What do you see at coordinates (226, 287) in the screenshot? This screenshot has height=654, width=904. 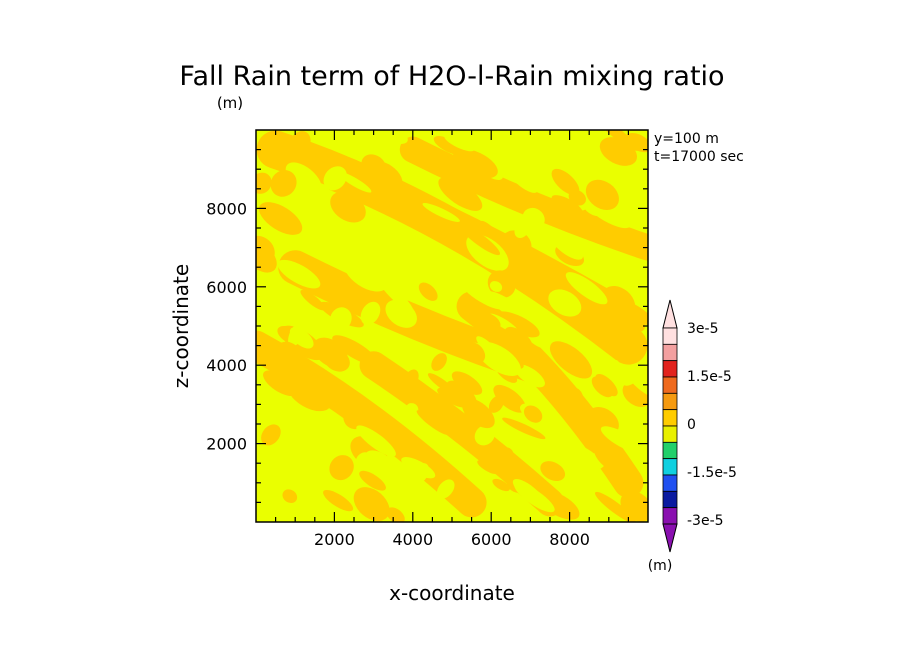 I see `y-tick-label: 6000` at bounding box center [226, 287].